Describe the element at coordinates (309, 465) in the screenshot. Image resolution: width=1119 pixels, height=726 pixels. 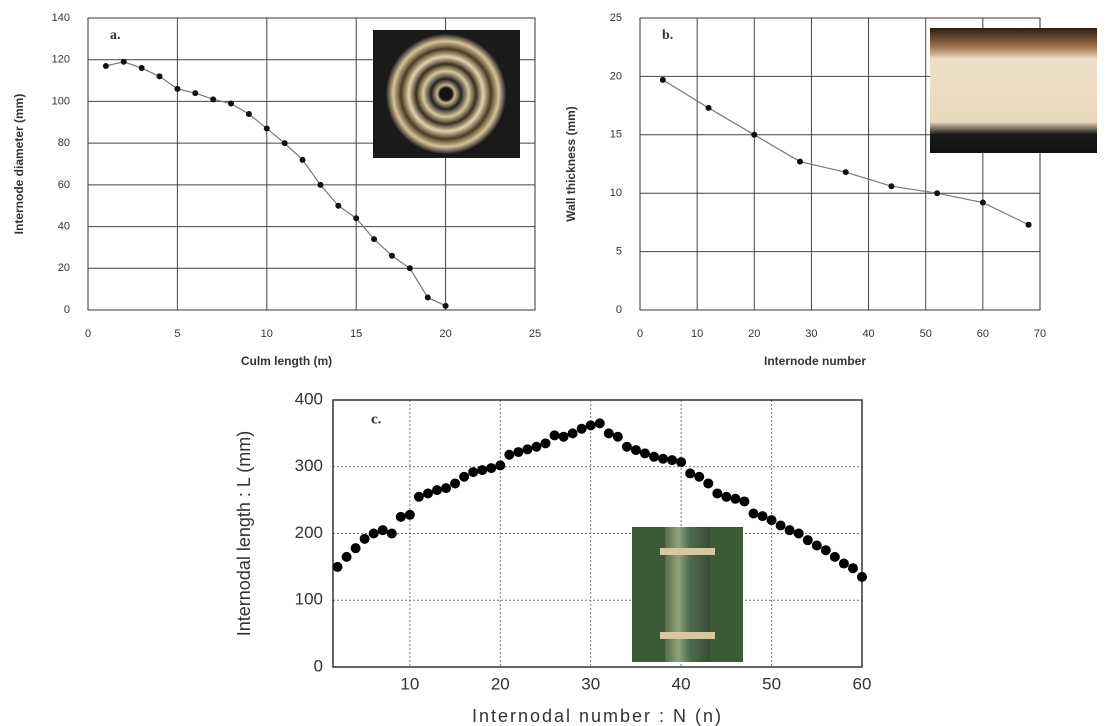
I see `y-tick-label: 300` at that location.